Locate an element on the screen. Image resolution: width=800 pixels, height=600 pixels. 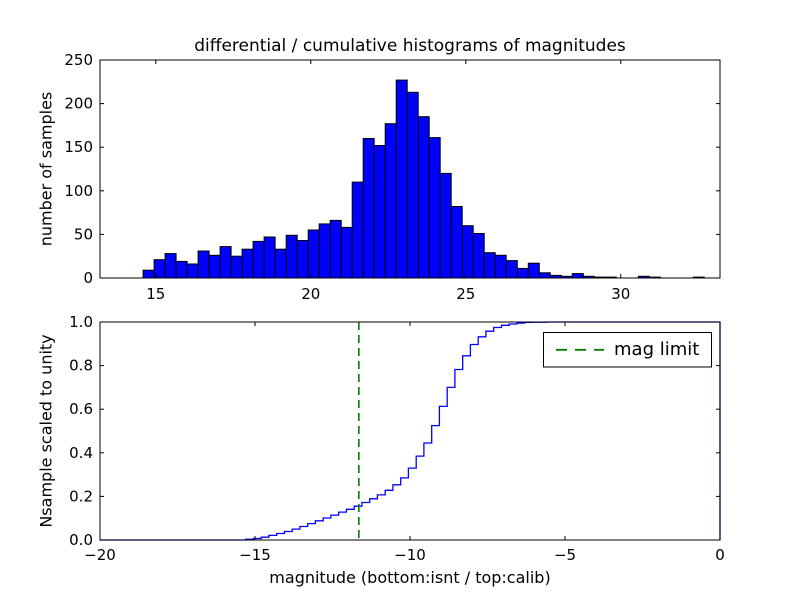
x-tick-label: −20 is located at coordinates (100, 555).